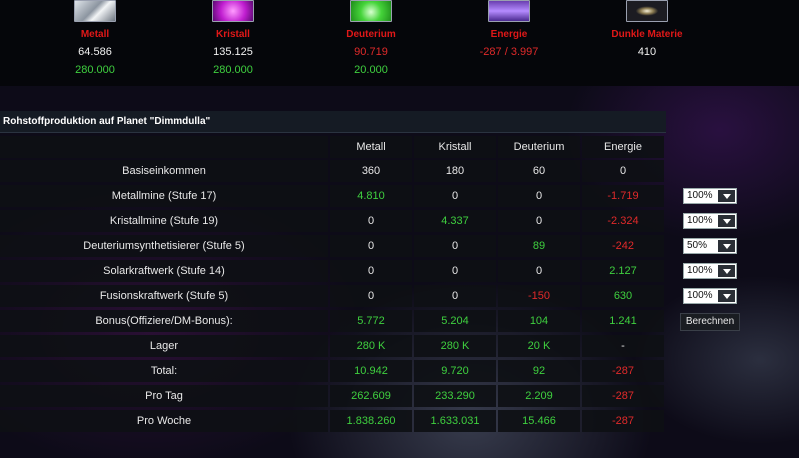  What do you see at coordinates (164, 271) in the screenshot?
I see `row-label: Solarkraftwerk (Stufe 14)` at bounding box center [164, 271].